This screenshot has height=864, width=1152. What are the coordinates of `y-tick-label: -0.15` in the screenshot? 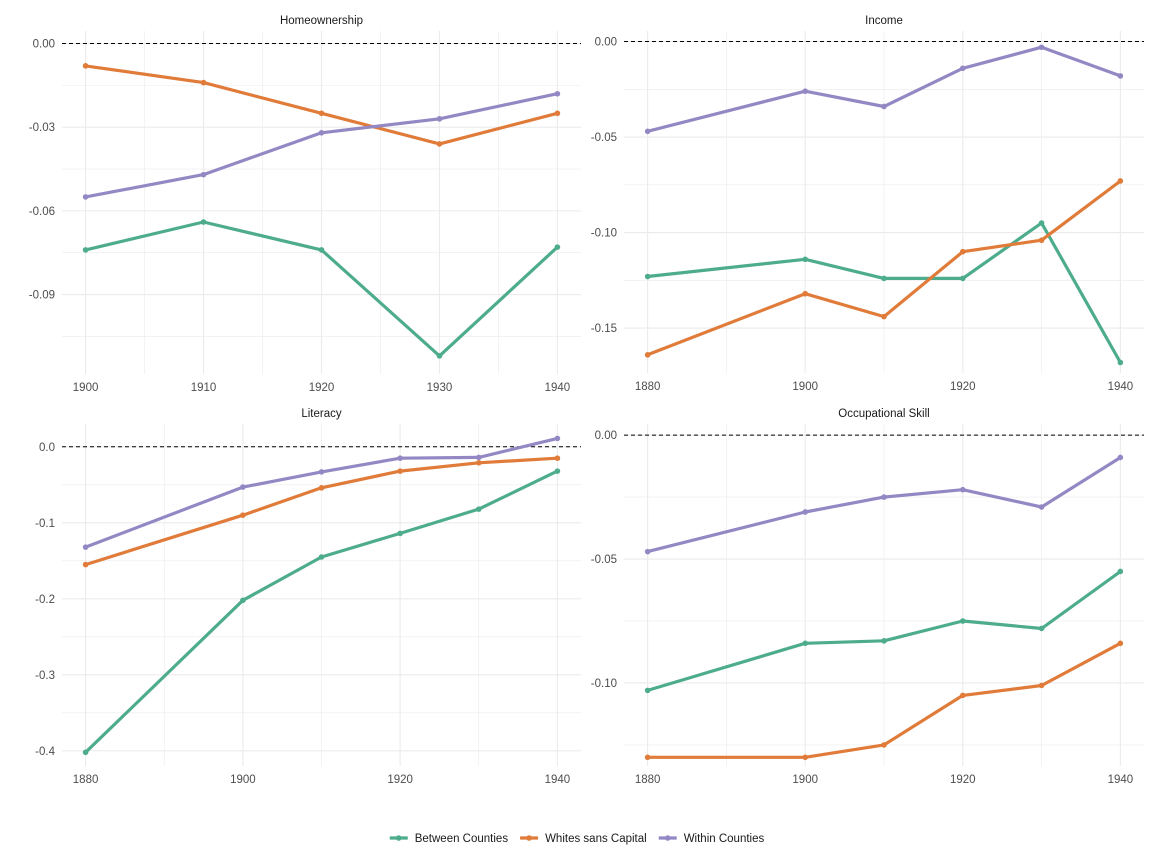 It's located at (604, 329).